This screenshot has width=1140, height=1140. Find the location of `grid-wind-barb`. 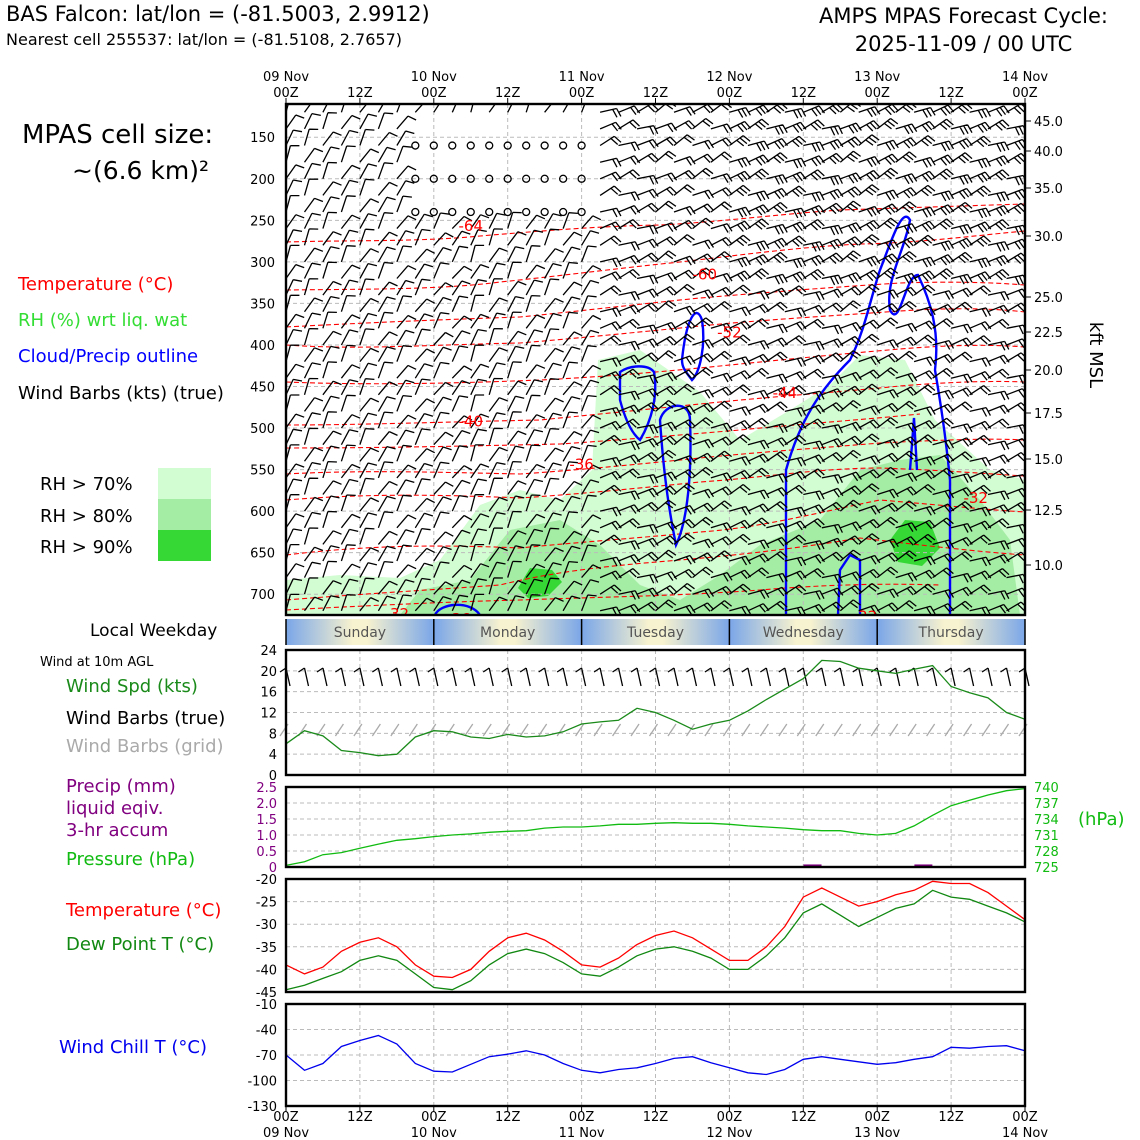

grid-wind-barb is located at coordinates (968, 730).